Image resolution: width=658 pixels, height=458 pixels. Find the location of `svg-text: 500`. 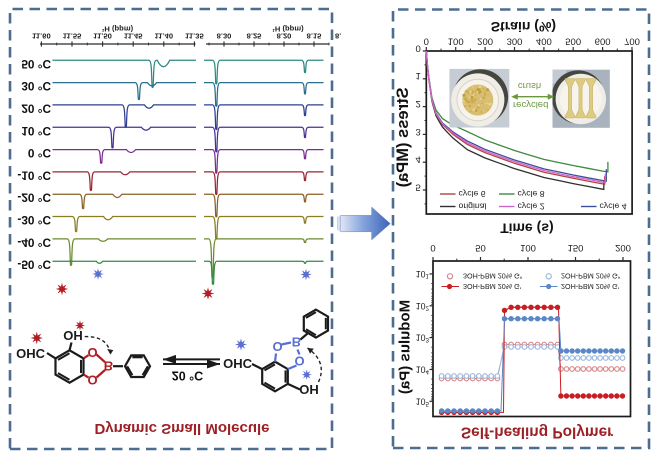

svg-text: 500 is located at coordinates (573, 41).